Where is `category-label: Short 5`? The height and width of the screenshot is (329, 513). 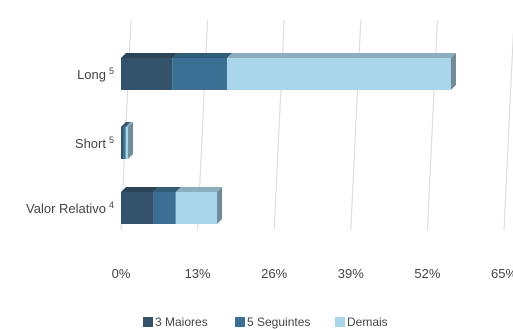
category-label: Short 5 is located at coordinates (94, 143).